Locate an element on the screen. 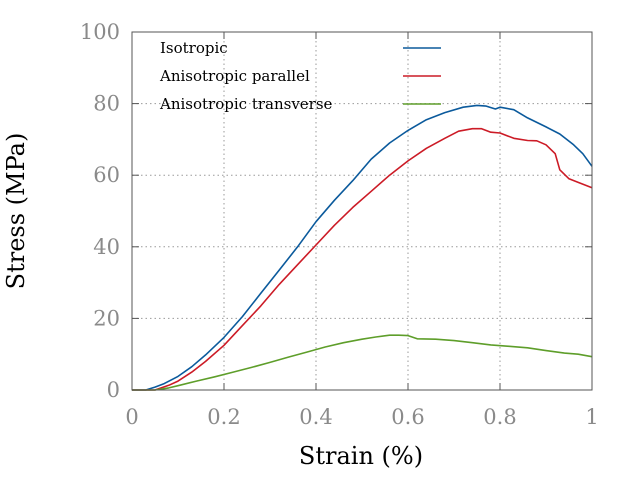 The width and height of the screenshot is (640, 485). y-tick-label: 0 is located at coordinates (113, 390).